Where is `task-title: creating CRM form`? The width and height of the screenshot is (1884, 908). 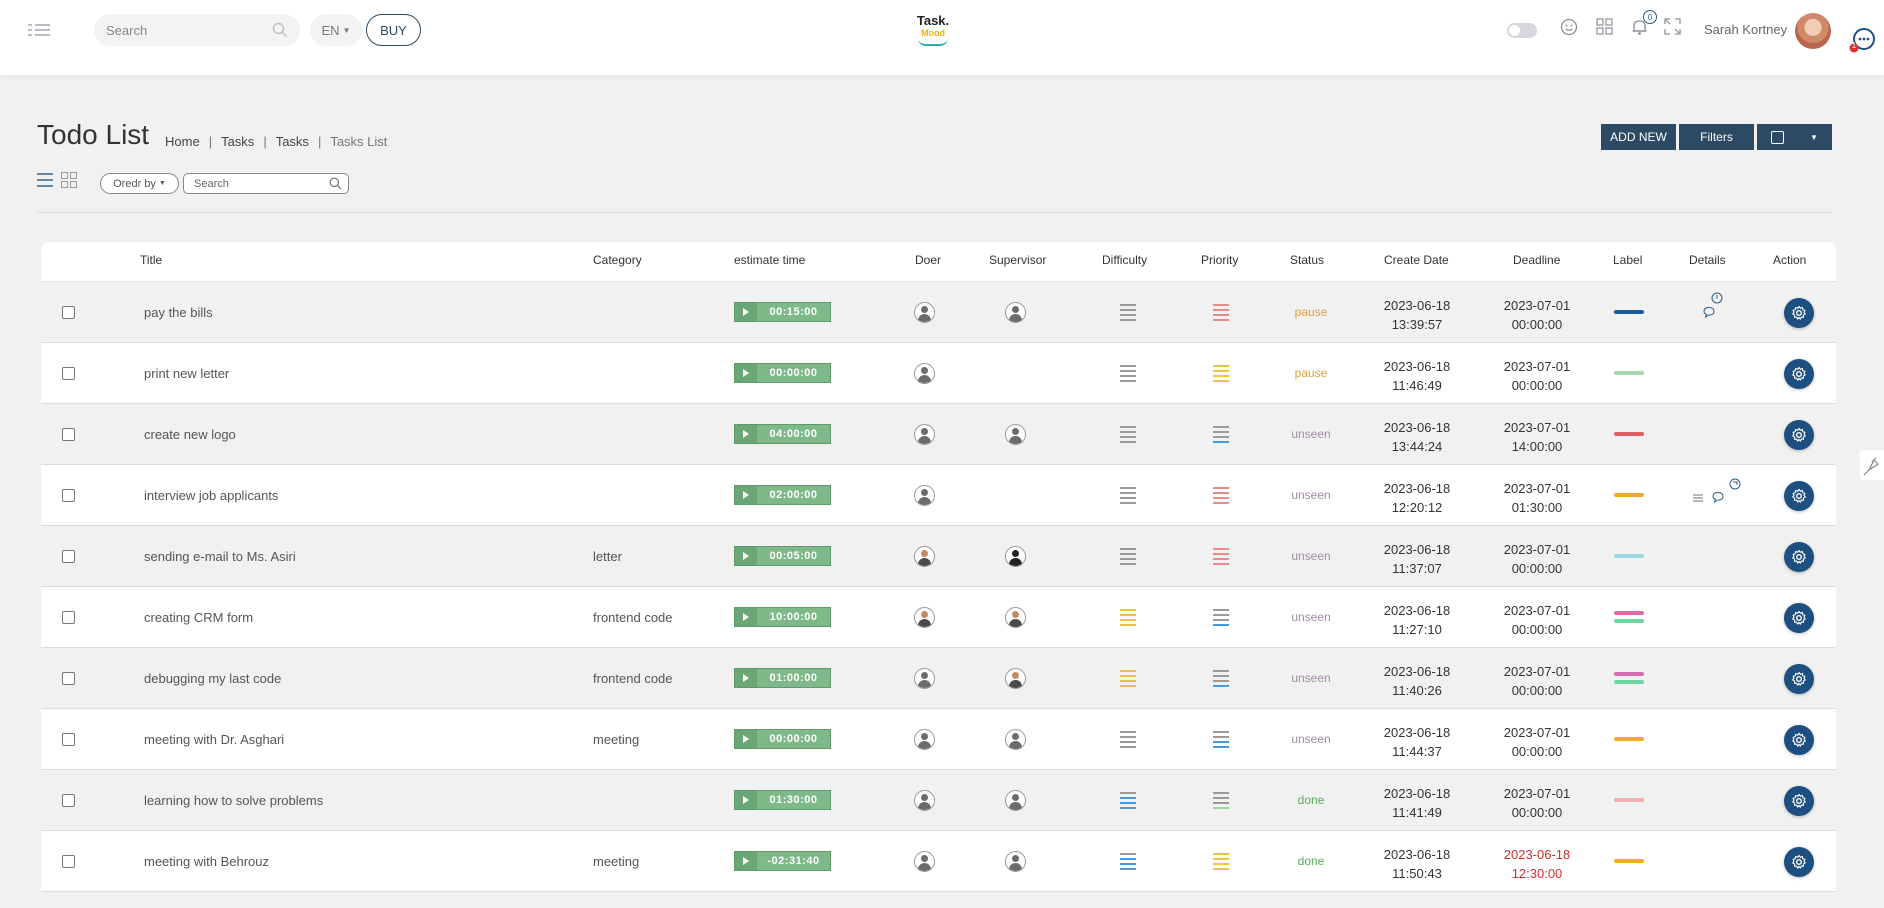
task-title: creating CRM form is located at coordinates (199, 617).